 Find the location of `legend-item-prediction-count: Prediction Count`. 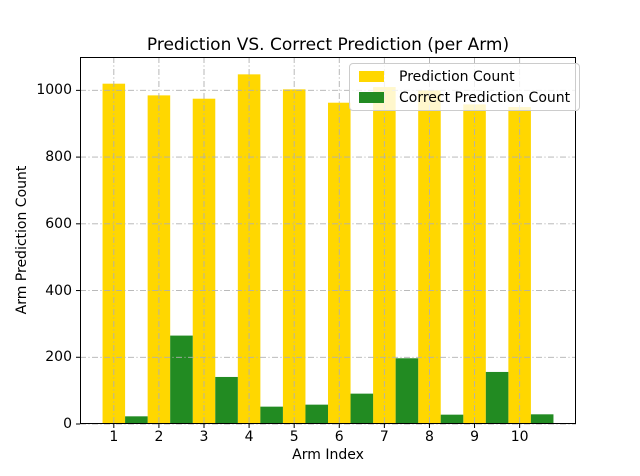

legend-item-prediction-count: Prediction Count is located at coordinates (464, 76).